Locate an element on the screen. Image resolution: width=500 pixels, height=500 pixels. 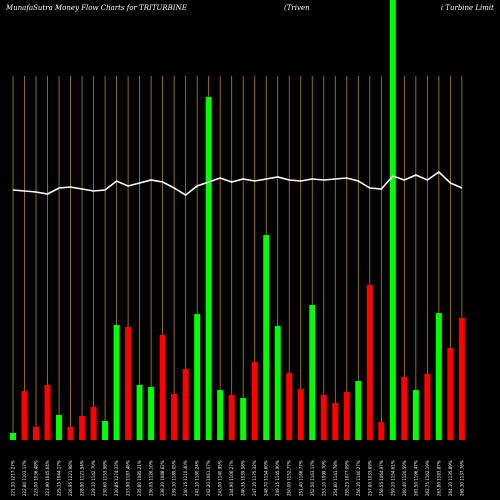
x-tick-label: 263.80 1183.87% is located at coordinates (438, 478).